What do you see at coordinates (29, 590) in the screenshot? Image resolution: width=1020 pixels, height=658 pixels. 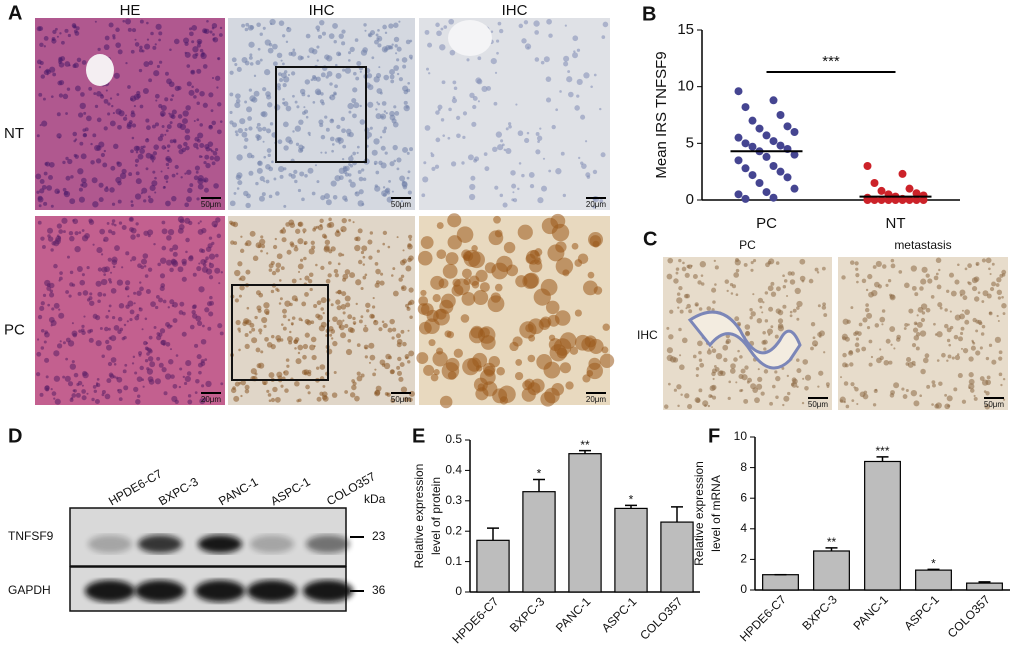 I see `band-label: GAPDH` at bounding box center [29, 590].